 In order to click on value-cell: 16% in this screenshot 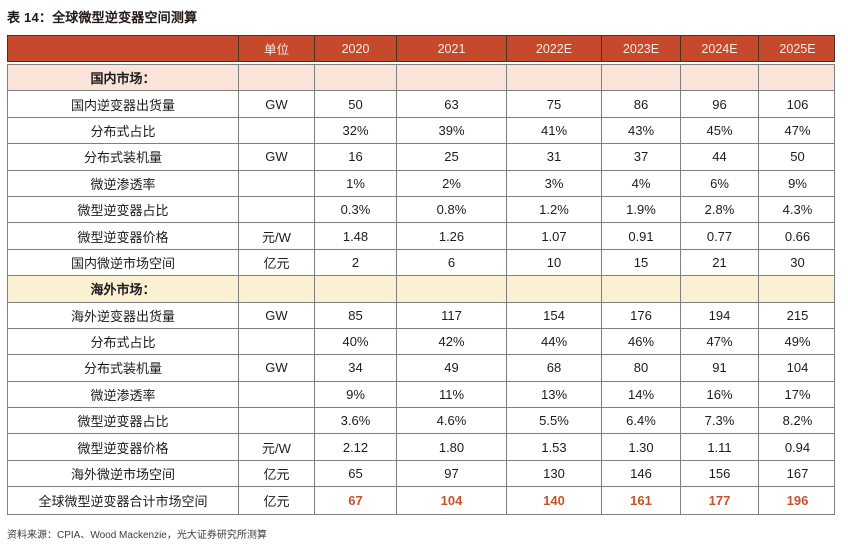, I will do `click(720, 394)`.